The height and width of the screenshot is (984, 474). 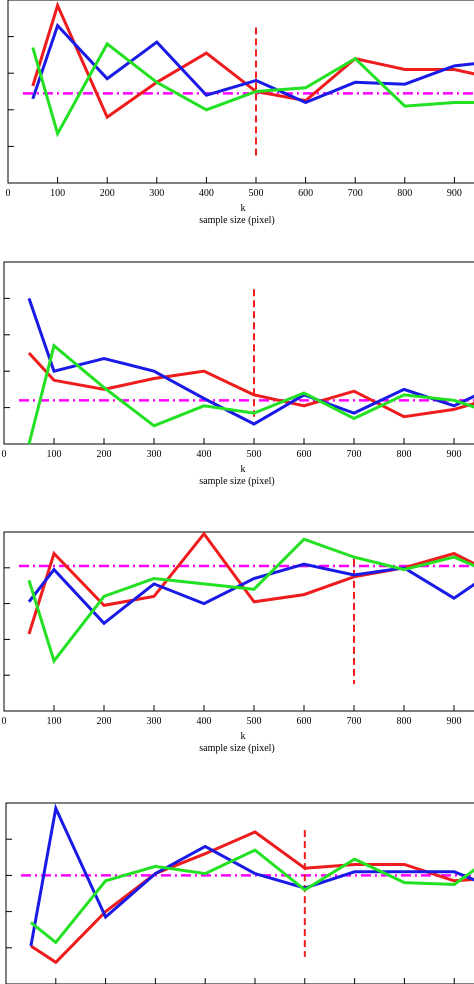 I want to click on x-tick-label-3-7: 700, so click(x=354, y=721).